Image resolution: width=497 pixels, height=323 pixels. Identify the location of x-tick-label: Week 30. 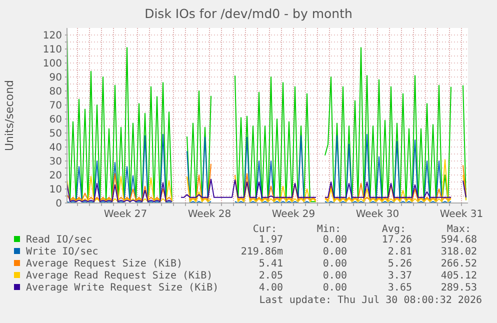
(378, 214).